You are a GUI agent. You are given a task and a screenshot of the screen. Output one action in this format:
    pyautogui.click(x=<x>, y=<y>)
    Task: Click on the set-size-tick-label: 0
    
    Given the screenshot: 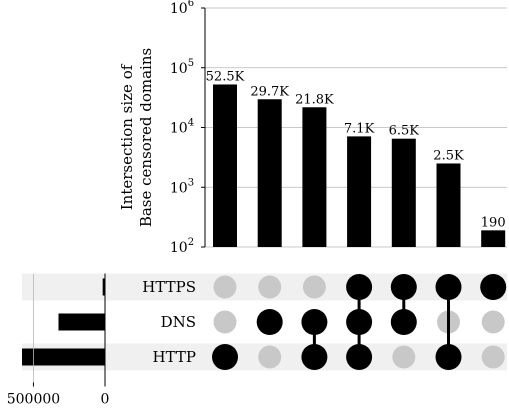 What is the action you would take?
    pyautogui.click(x=105, y=400)
    